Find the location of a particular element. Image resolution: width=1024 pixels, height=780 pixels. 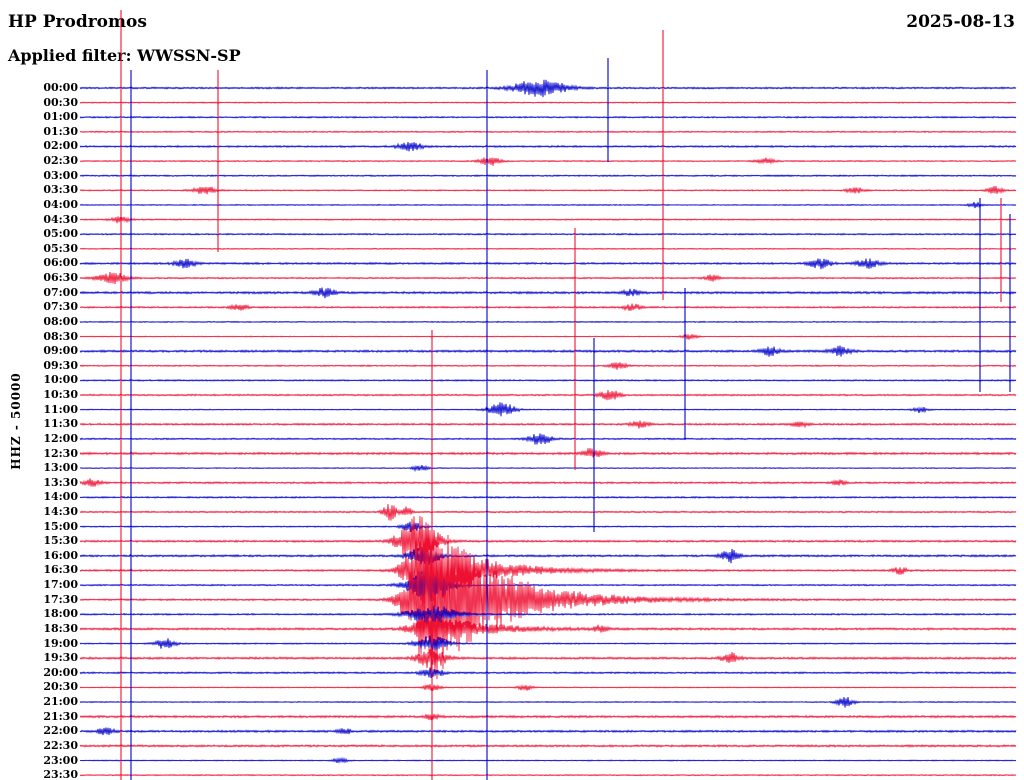

time-label: 09:30 is located at coordinates (60, 365).